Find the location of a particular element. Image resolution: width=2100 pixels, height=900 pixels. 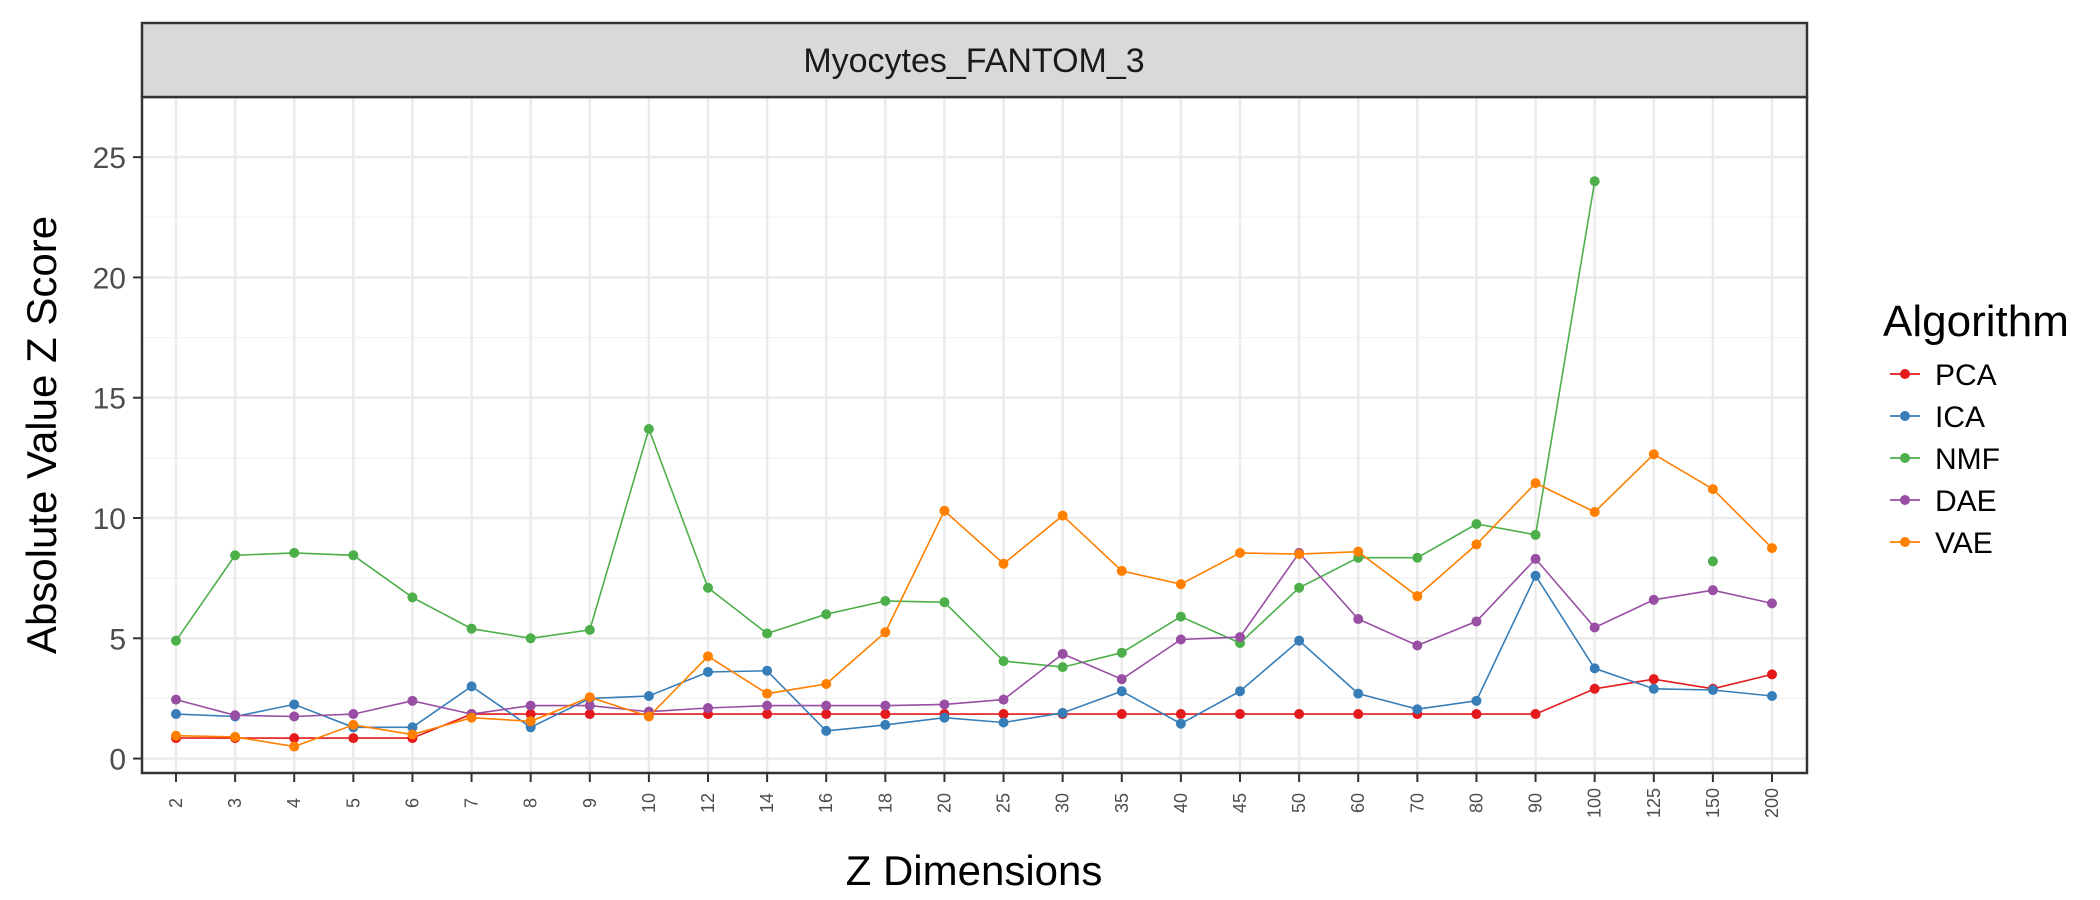

legend: Algorithm PCA ICA NMF DAE VAE is located at coordinates (1976, 428).